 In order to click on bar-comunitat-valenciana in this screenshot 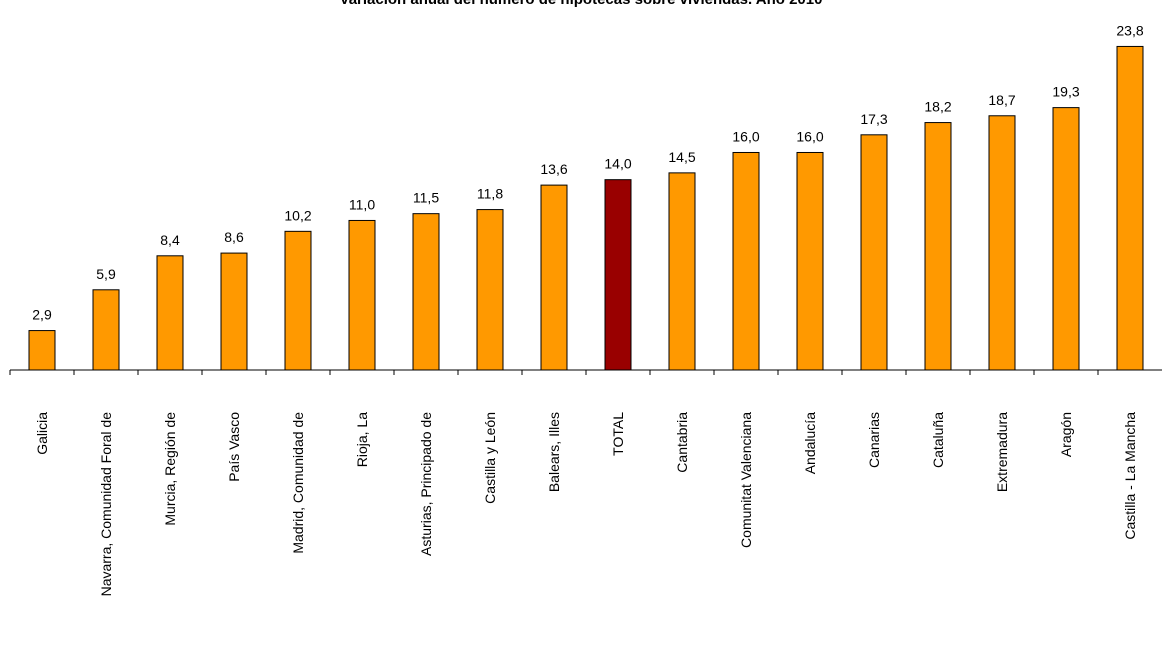, I will do `click(746, 261)`.